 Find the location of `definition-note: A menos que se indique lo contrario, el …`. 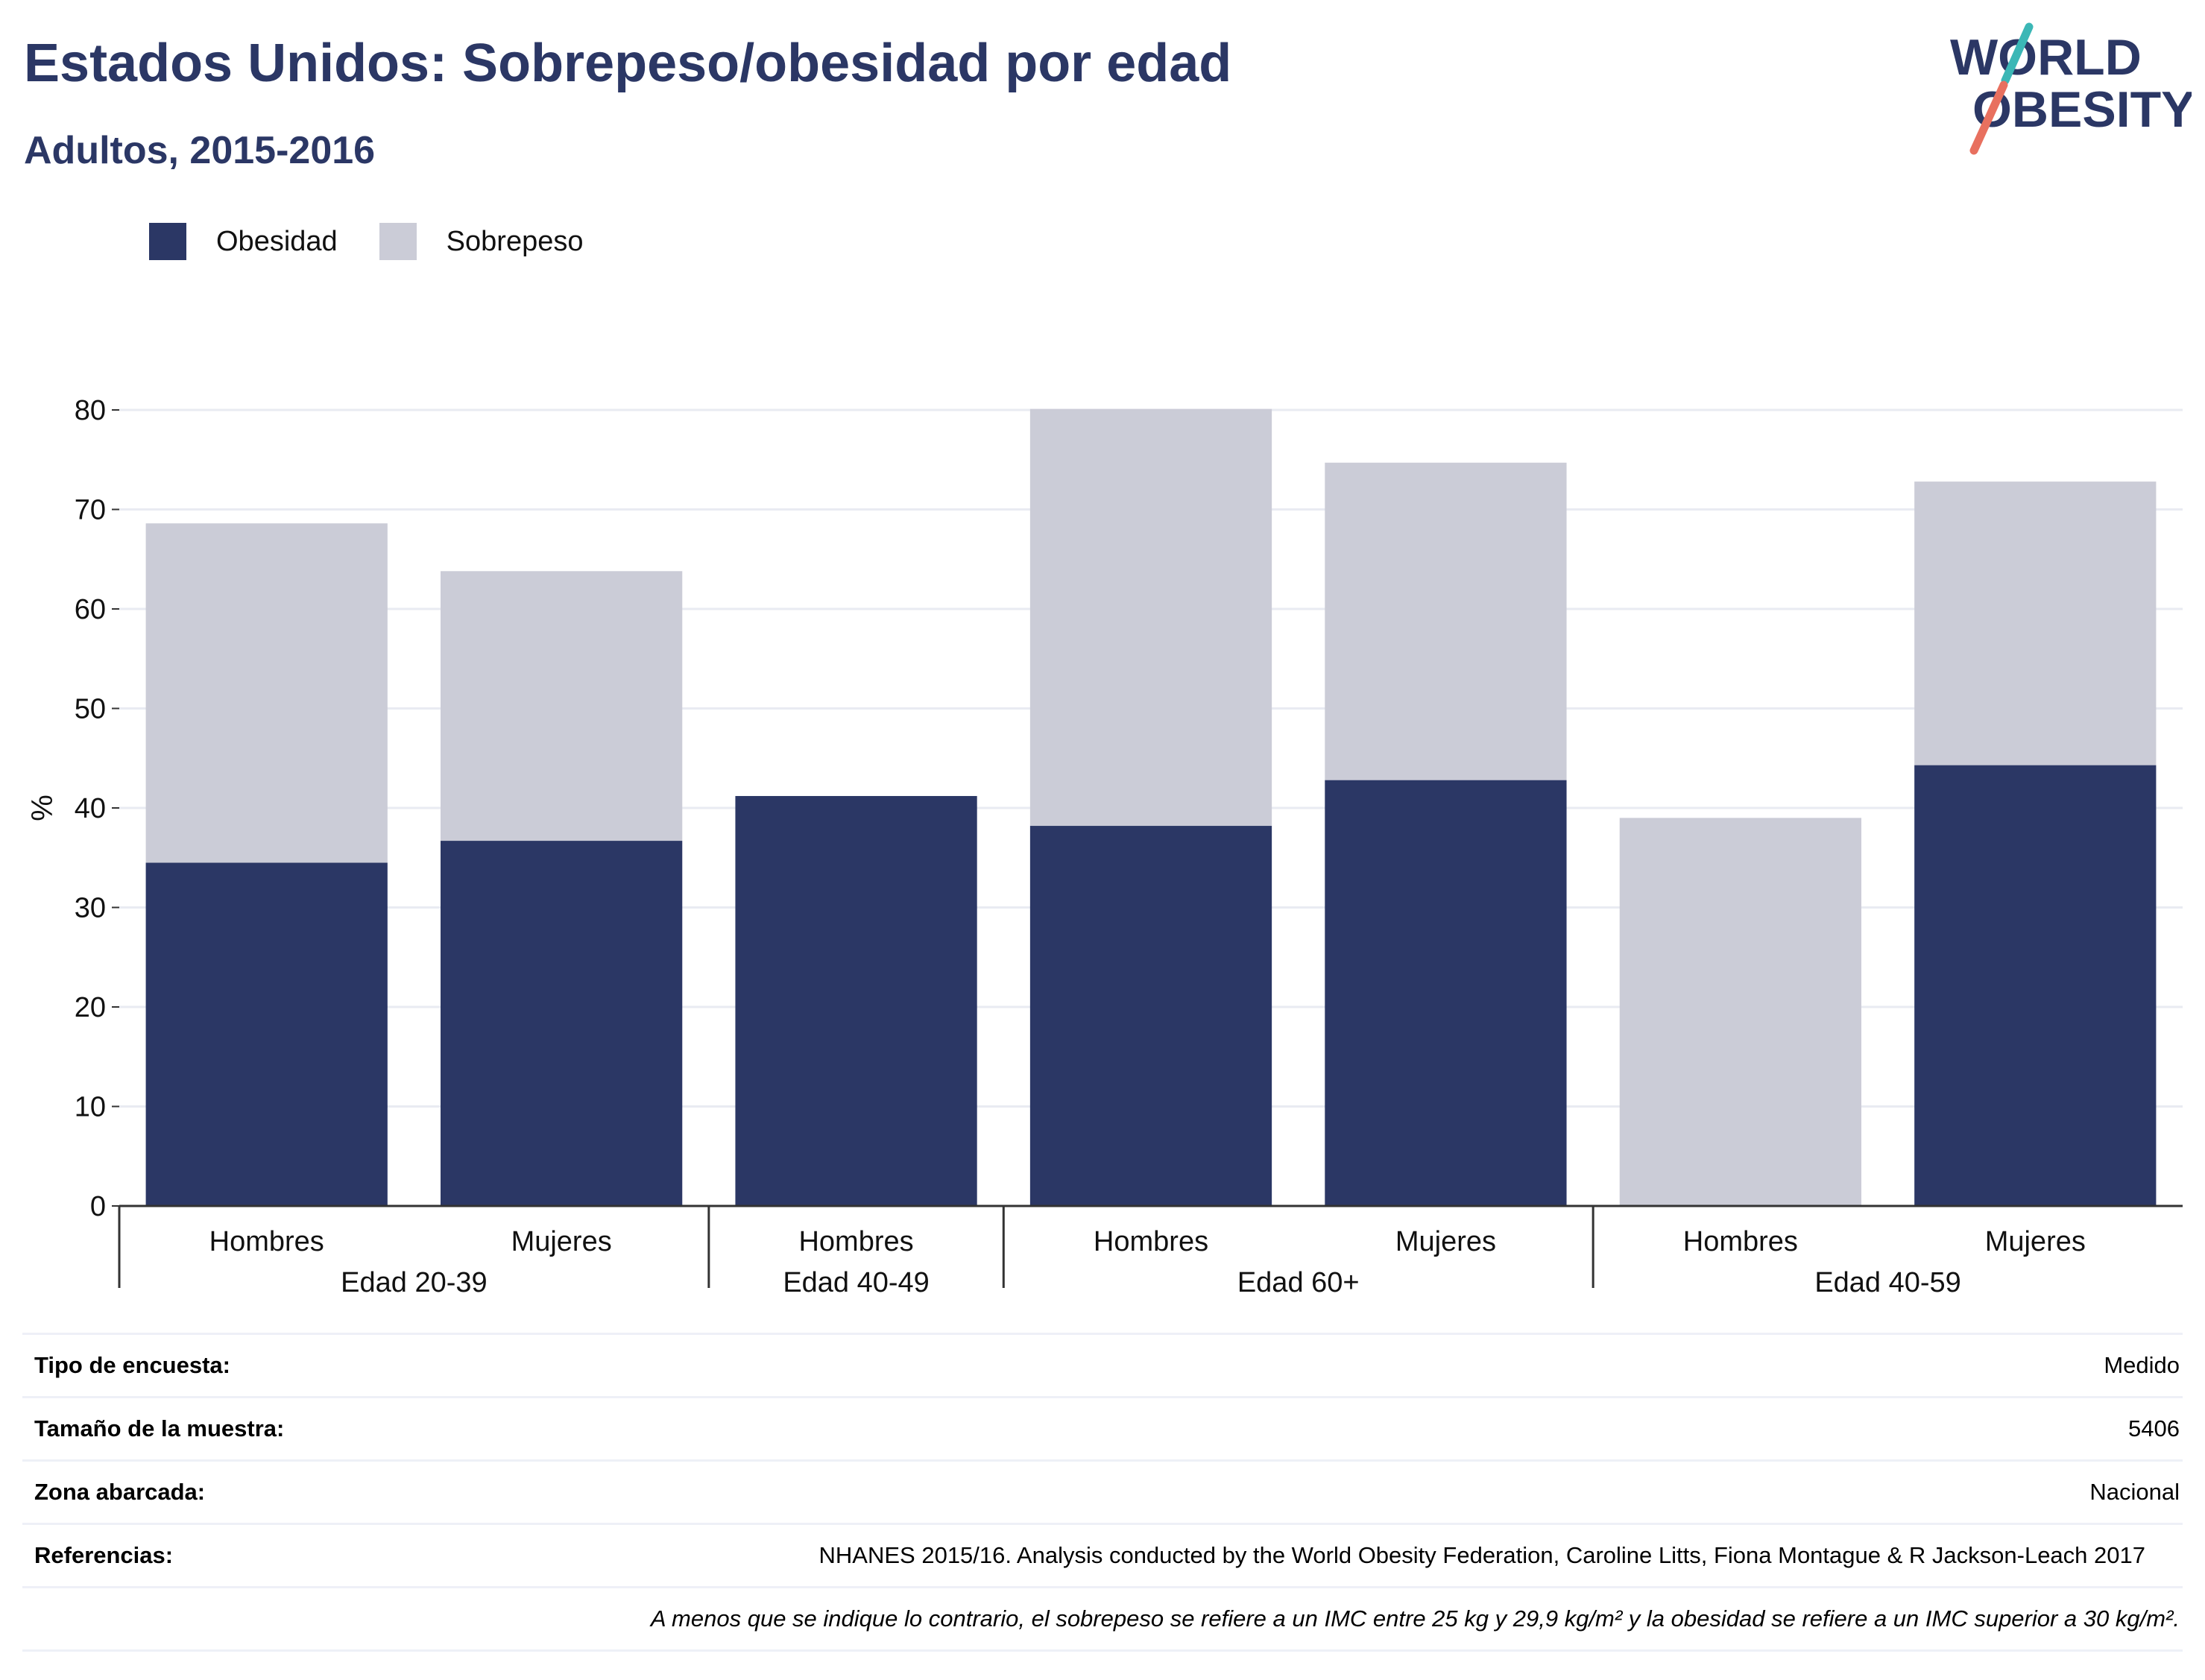

definition-note: A menos que se indique lo contrario, el … is located at coordinates (1415, 1618).